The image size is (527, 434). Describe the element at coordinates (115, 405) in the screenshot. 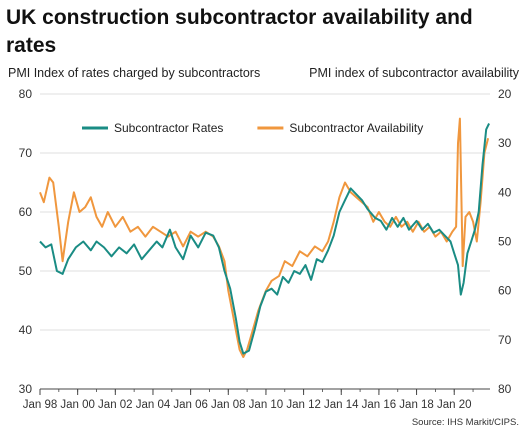

I see `x-tick-label: Jan 02` at that location.